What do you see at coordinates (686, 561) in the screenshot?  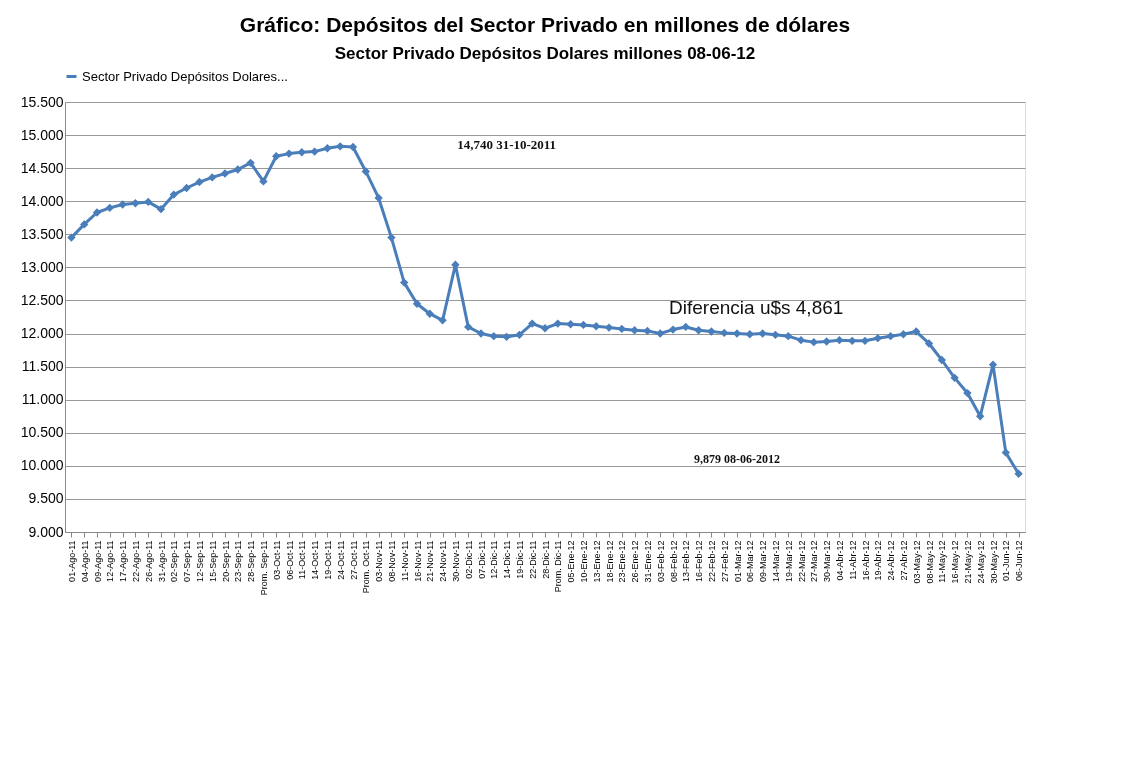 I see `x-tick-label: 13-Feb-12` at bounding box center [686, 561].